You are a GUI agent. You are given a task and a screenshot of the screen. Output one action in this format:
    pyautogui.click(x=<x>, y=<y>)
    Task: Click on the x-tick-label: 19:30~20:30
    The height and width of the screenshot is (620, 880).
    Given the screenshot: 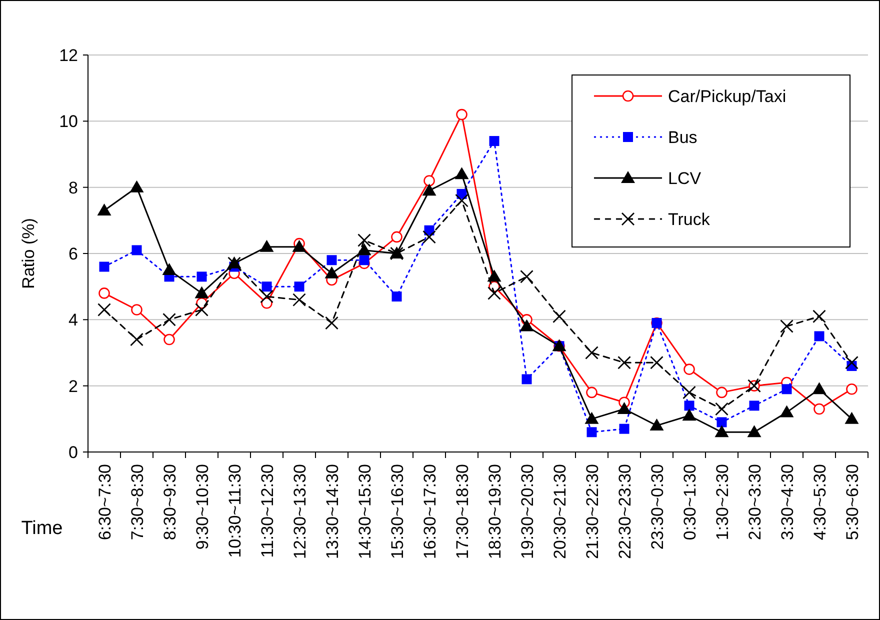 What is the action you would take?
    pyautogui.click(x=527, y=512)
    